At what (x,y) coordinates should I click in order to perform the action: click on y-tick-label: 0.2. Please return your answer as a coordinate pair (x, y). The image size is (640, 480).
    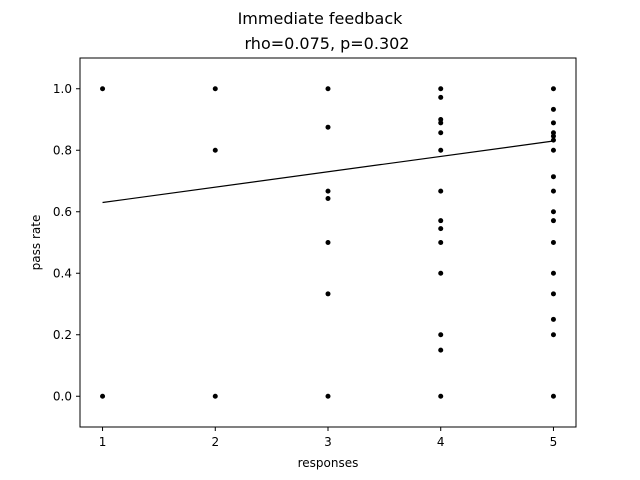
    Looking at the image, I should click on (62, 335).